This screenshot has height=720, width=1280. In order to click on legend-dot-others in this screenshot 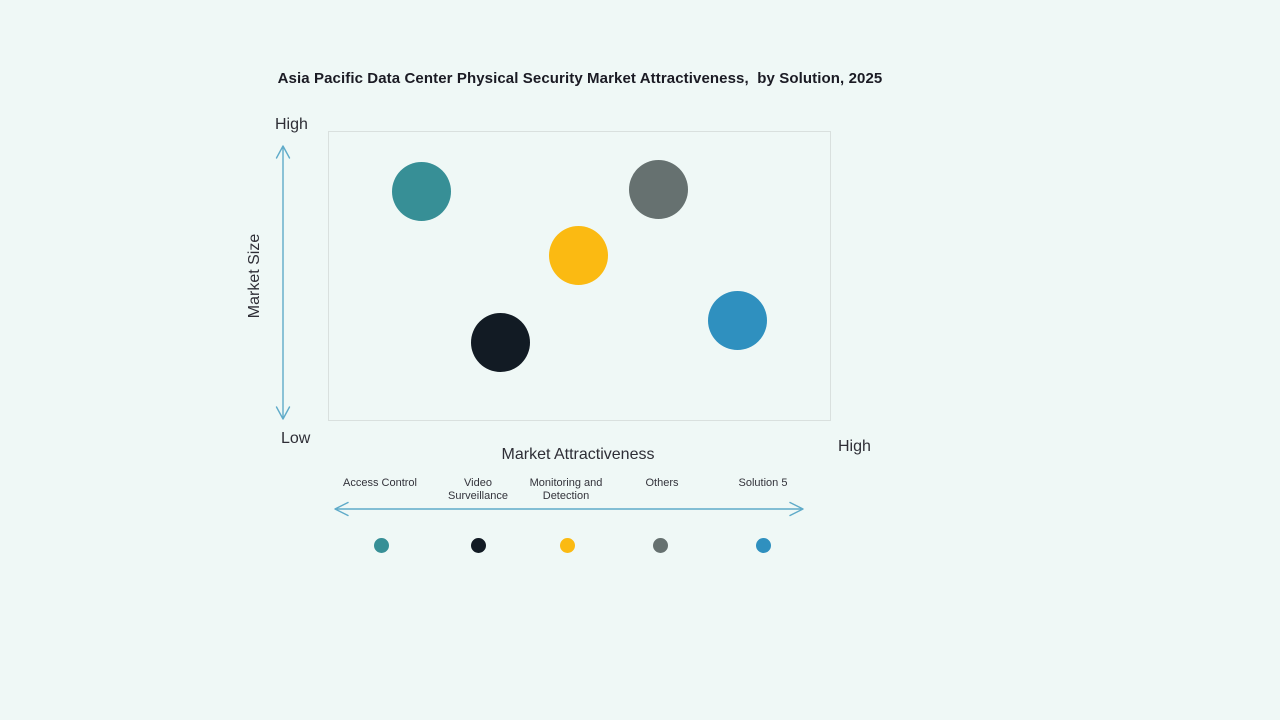, I will do `click(660, 545)`.